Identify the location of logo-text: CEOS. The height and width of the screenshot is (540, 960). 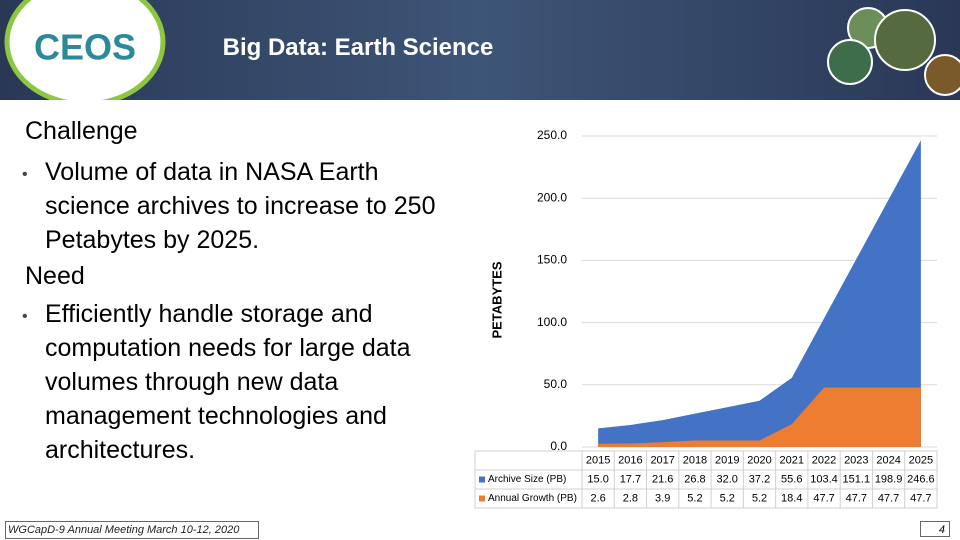
(85, 47).